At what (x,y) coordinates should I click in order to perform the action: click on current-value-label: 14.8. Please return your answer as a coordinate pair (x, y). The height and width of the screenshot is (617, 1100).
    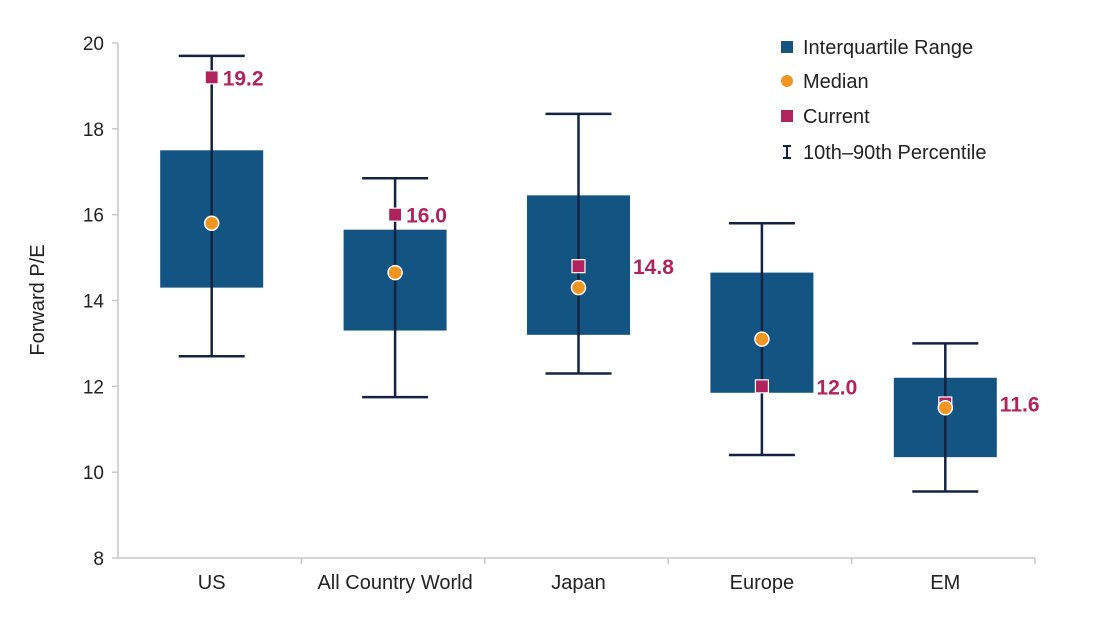
    Looking at the image, I should click on (653, 267).